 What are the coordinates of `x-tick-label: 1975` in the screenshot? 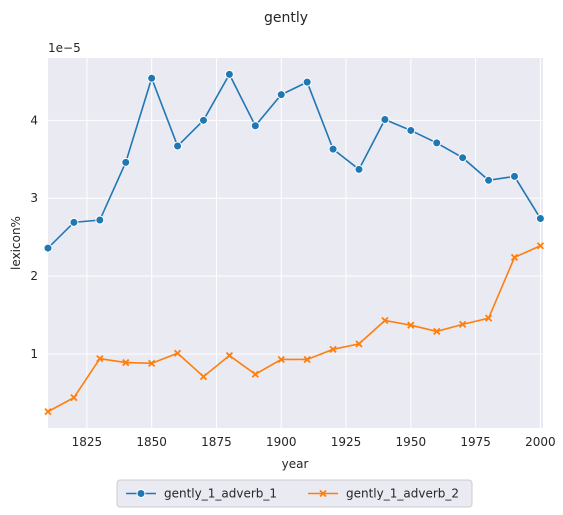 It's located at (475, 442).